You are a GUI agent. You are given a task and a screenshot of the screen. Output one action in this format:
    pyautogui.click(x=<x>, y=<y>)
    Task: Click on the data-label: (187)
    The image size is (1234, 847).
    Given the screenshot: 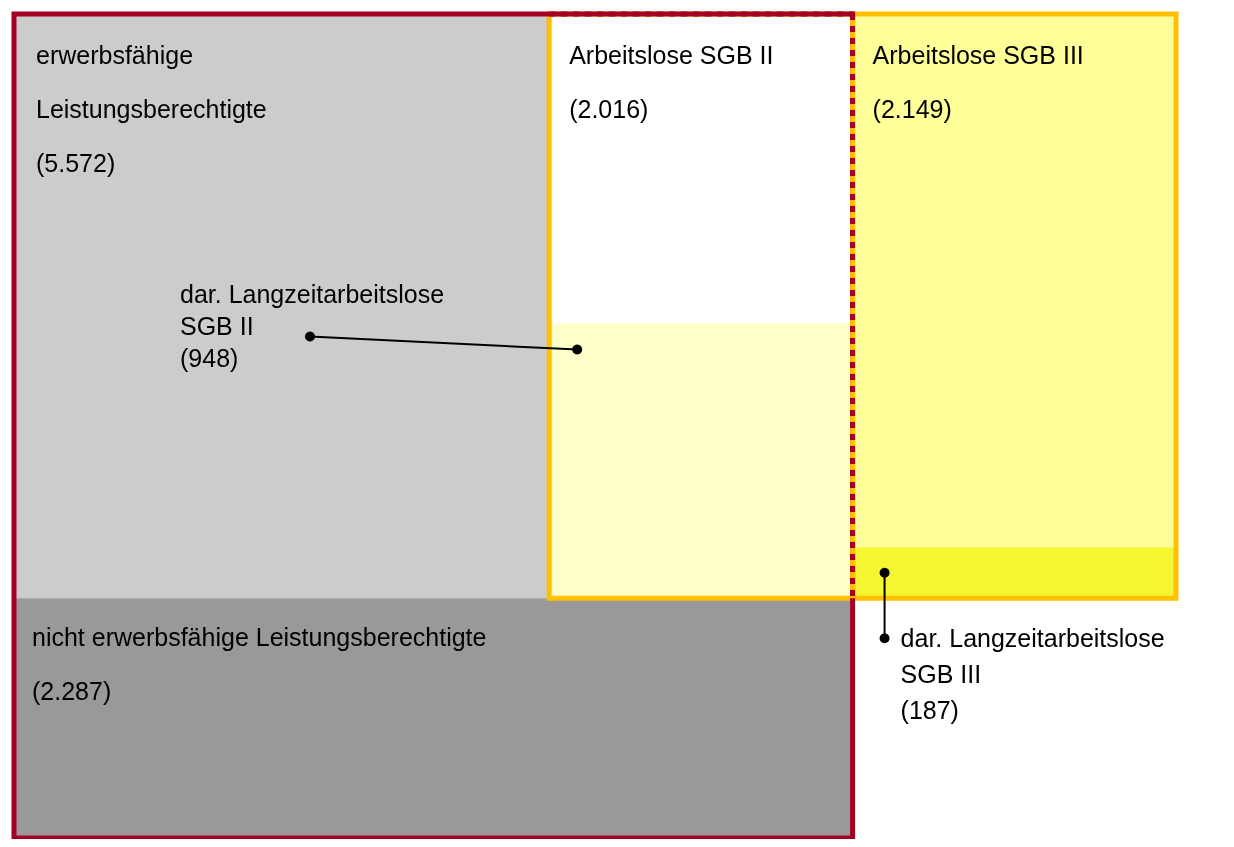 What is the action you would take?
    pyautogui.click(x=929, y=710)
    